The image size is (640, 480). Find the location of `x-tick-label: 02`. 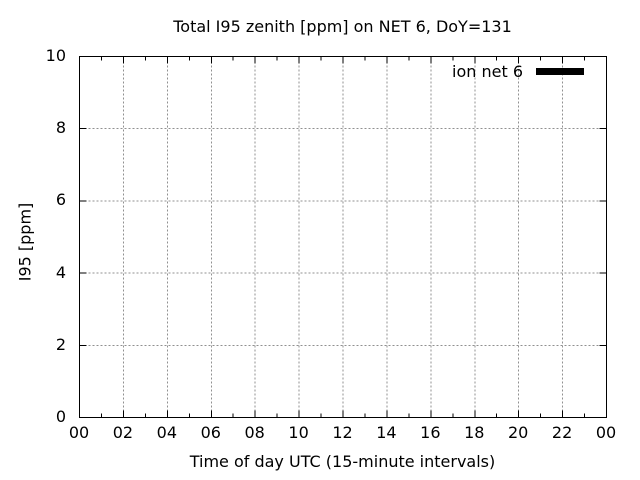

x-tick-label: 02 is located at coordinates (123, 432).